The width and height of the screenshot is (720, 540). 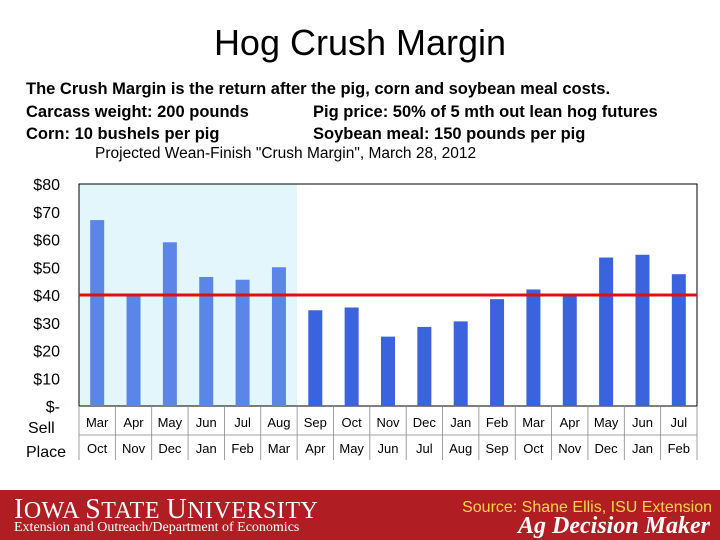 What do you see at coordinates (46, 296) in the screenshot?
I see `y-tick-label: $40` at bounding box center [46, 296].